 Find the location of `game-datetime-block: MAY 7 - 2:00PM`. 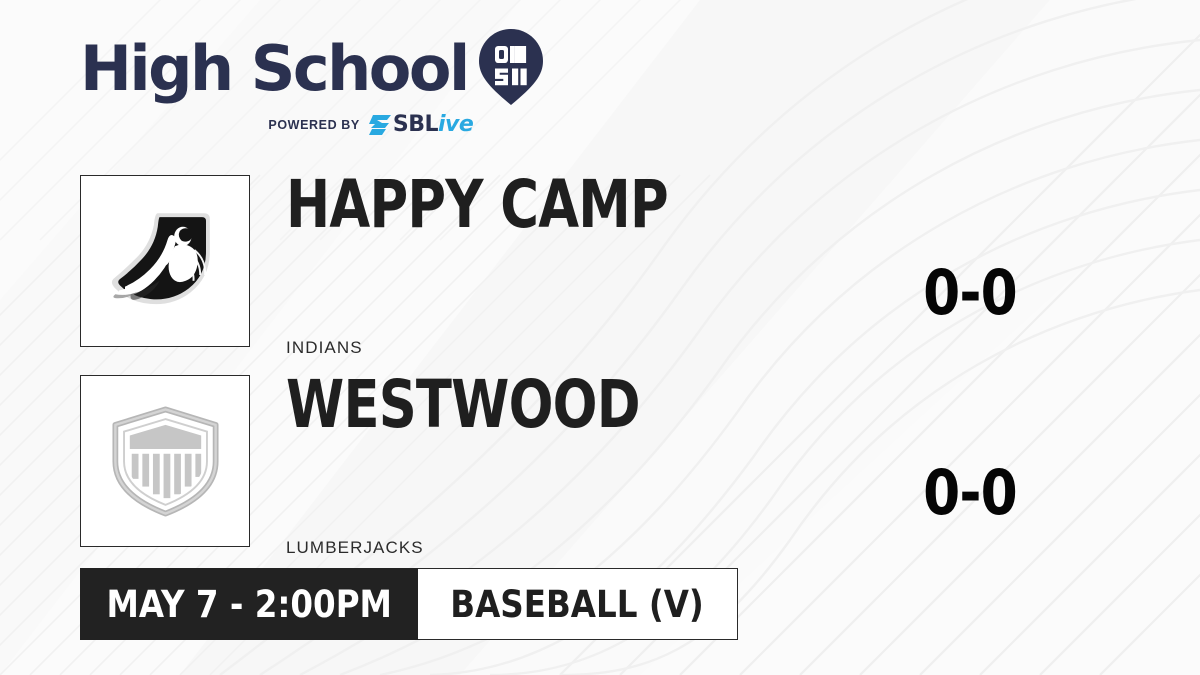

game-datetime-block: MAY 7 - 2:00PM is located at coordinates (249, 604).